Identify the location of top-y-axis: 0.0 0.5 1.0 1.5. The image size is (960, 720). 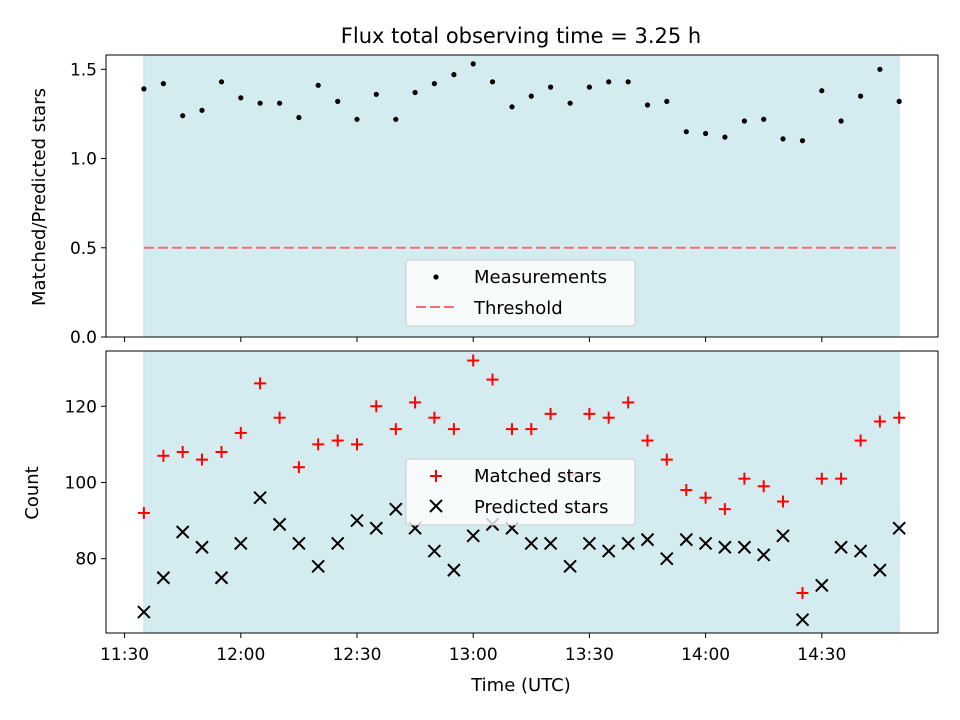
(88, 204).